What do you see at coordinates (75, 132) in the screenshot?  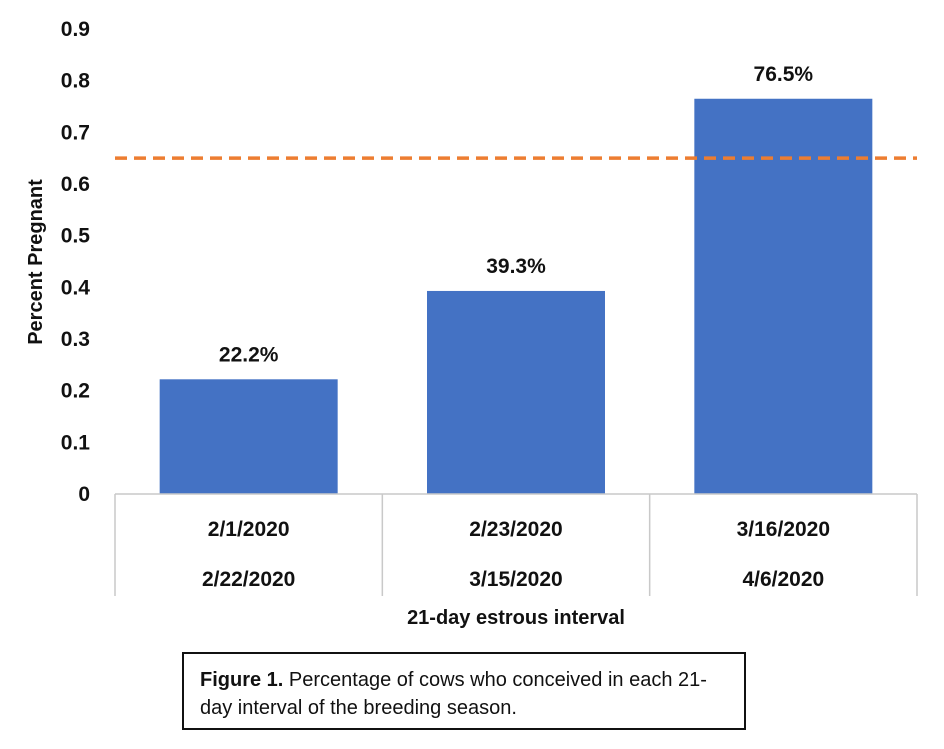 I see `y-tick-label: 0.7` at bounding box center [75, 132].